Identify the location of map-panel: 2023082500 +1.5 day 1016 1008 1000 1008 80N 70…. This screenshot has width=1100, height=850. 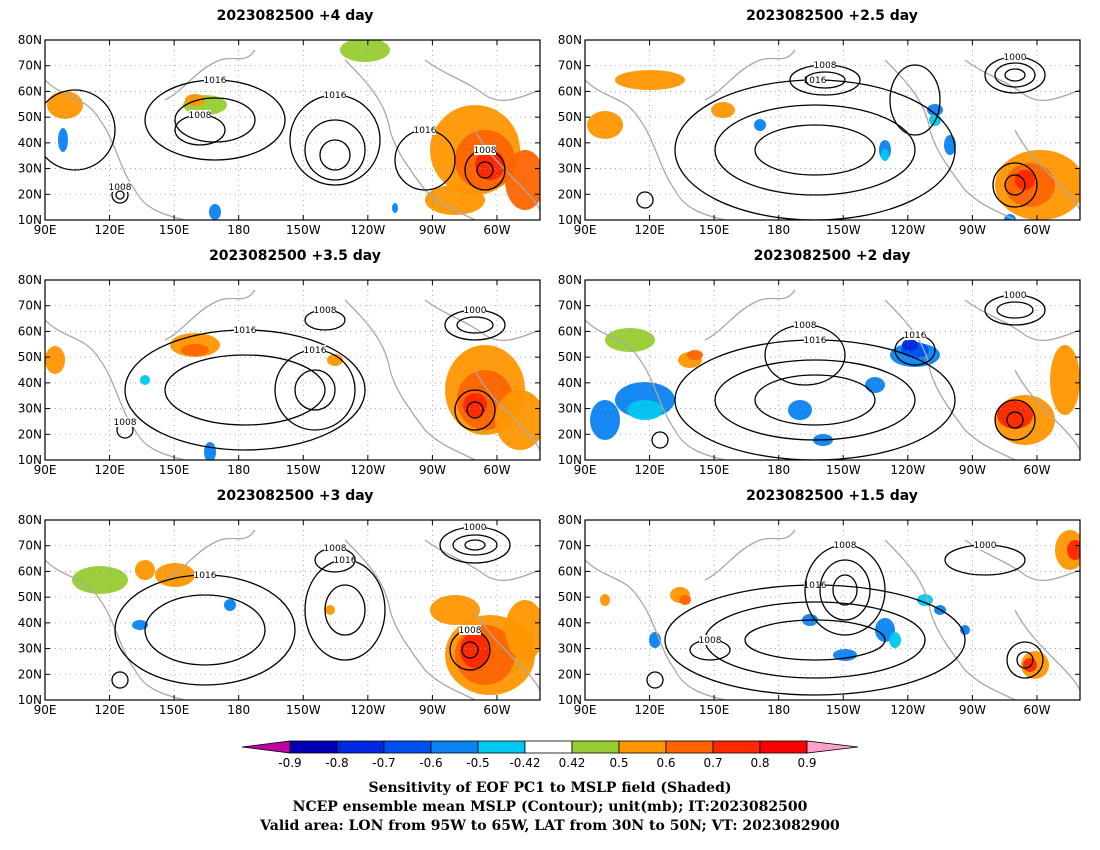
(819, 602).